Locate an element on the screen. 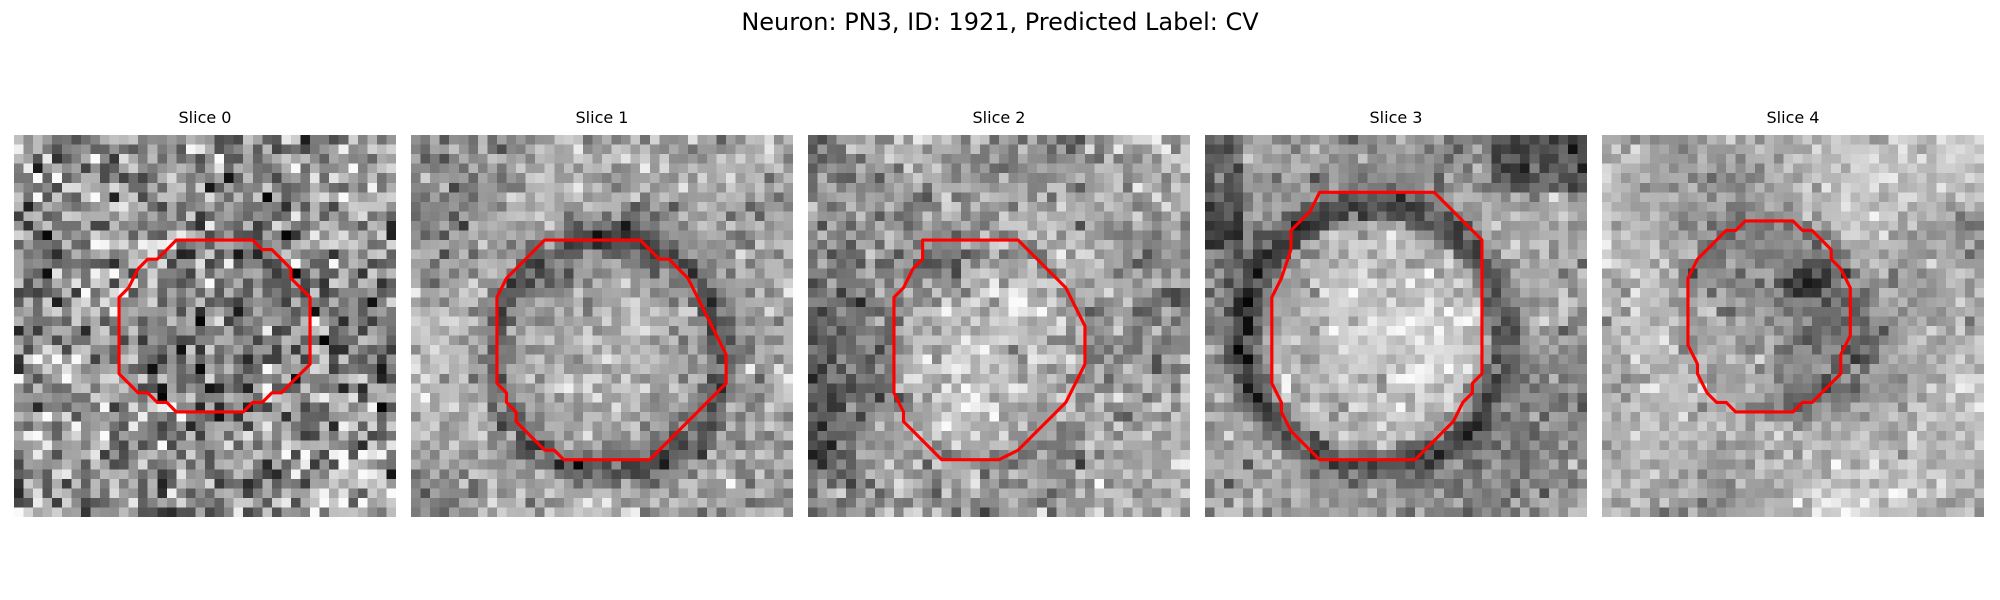 Image resolution: width=2000 pixels, height=600 pixels. slice-panel-1: Slice 1 is located at coordinates (602, 312).